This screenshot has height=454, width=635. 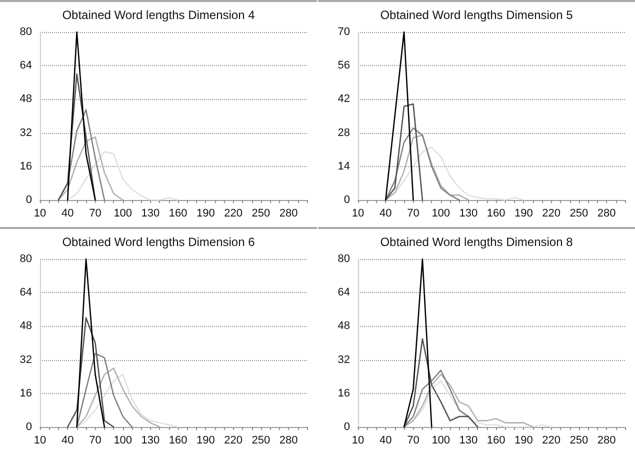 What do you see at coordinates (477, 242) in the screenshot?
I see `chart-title: Obtained Word lengths Dimension 8` at bounding box center [477, 242].